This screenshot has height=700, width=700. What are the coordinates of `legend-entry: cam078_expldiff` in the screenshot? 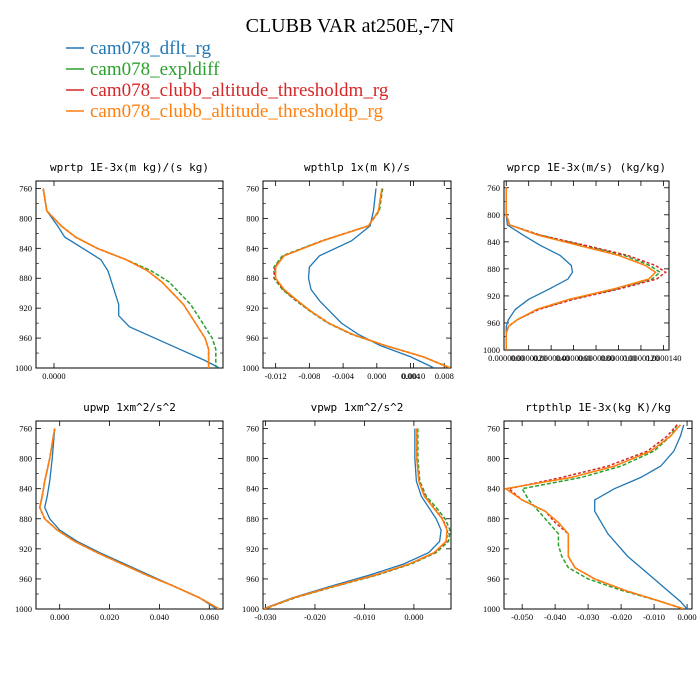 It's located at (143, 69).